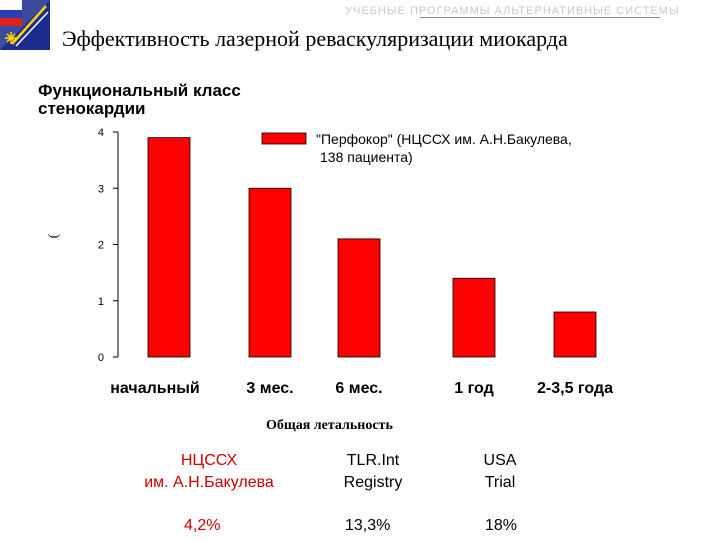 The image size is (720, 540). Describe the element at coordinates (501, 525) in the screenshot. I see `mortality-col-3-value: 18%` at that location.